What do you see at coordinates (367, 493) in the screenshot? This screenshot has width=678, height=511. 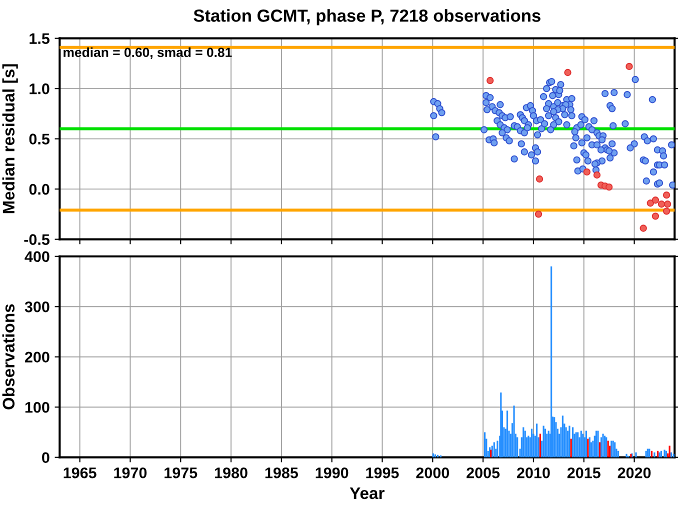 I see `x-axis-title: Year` at bounding box center [367, 493].